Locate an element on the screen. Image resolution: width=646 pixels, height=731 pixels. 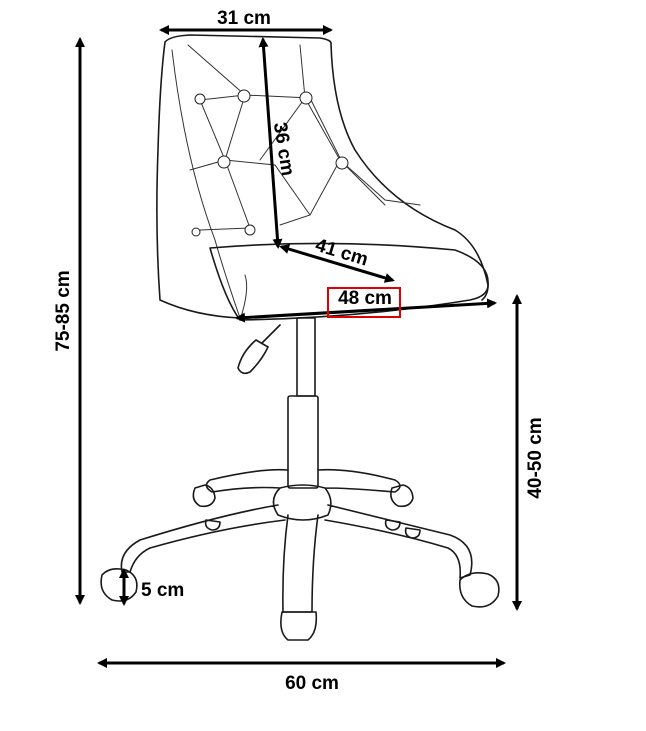
total-height-label: 75-85 cm is located at coordinates (63, 310).